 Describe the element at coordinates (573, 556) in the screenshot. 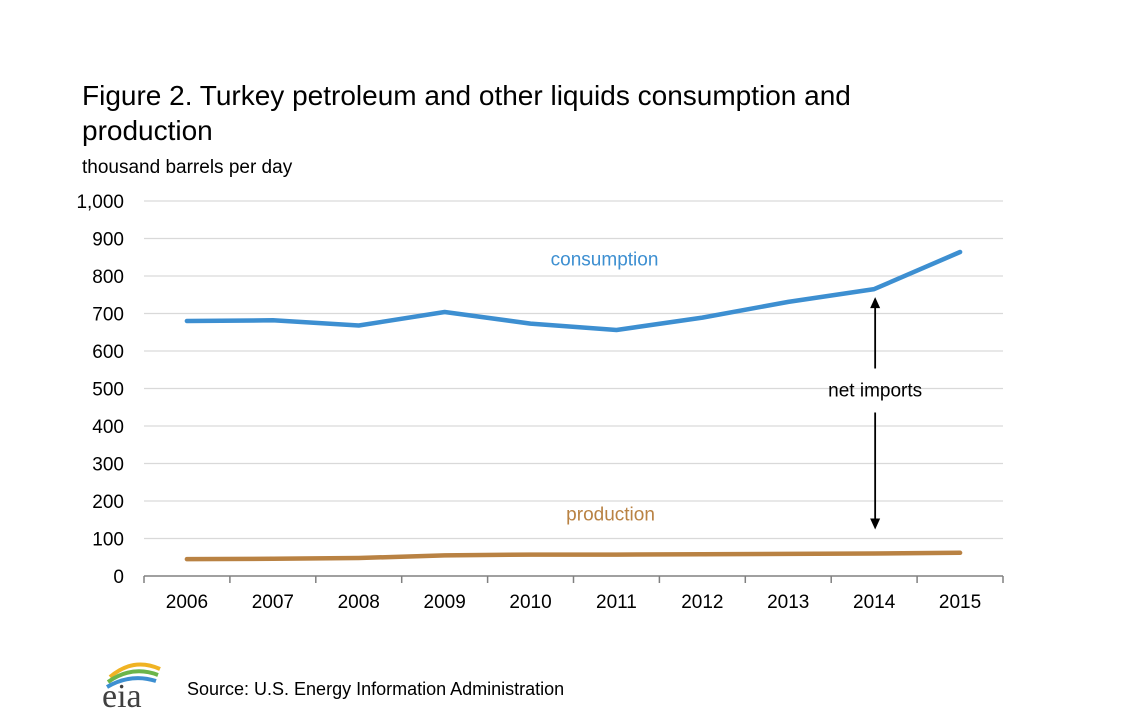

I see `production-line` at that location.